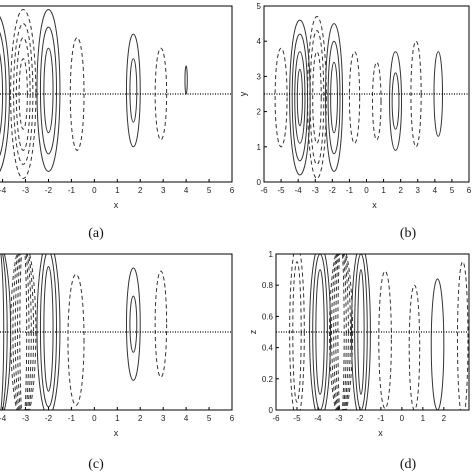  Describe the element at coordinates (96, 464) in the screenshot. I see `panel-caption: (c)` at that location.